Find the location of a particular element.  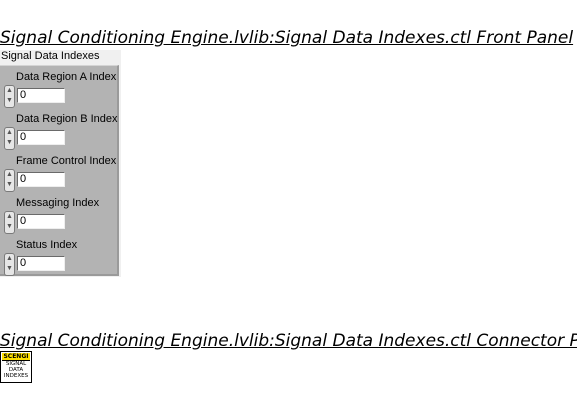

field-data-region-a-index: Data Region A Index ▲ ▼ 0 is located at coordinates (58, 88).